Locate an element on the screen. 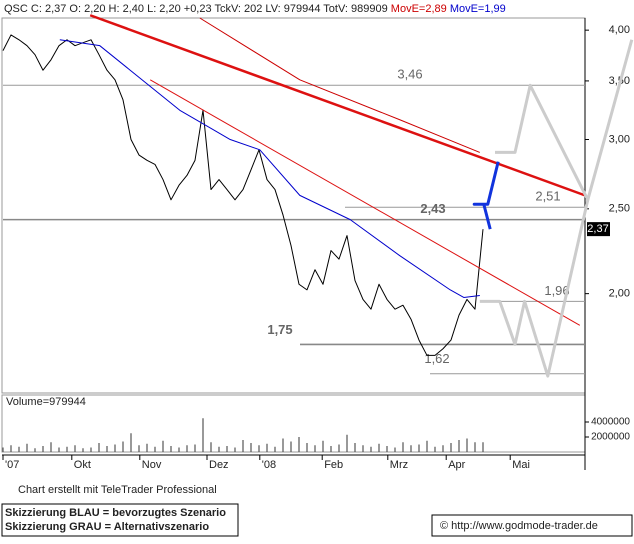 The height and width of the screenshot is (544, 634). x-tick-label: '08 is located at coordinates (269, 465).